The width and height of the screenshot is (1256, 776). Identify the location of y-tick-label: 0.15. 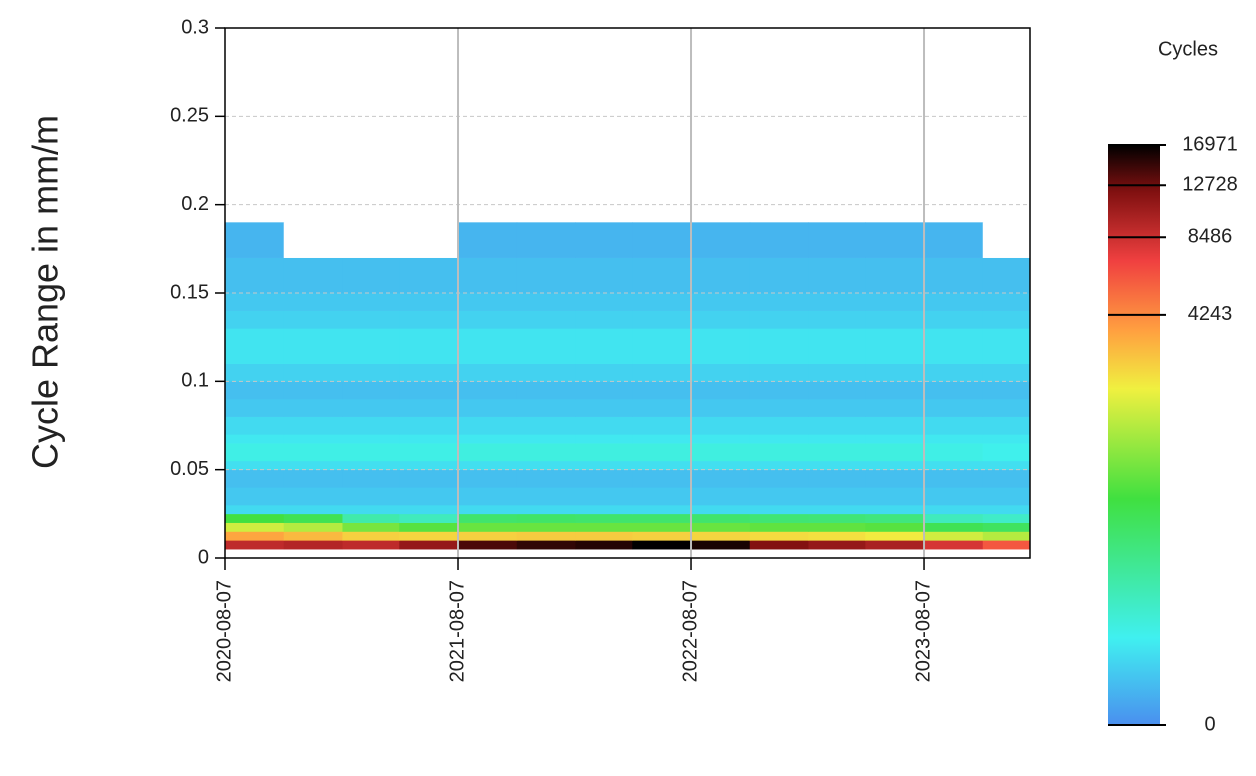
(189, 292).